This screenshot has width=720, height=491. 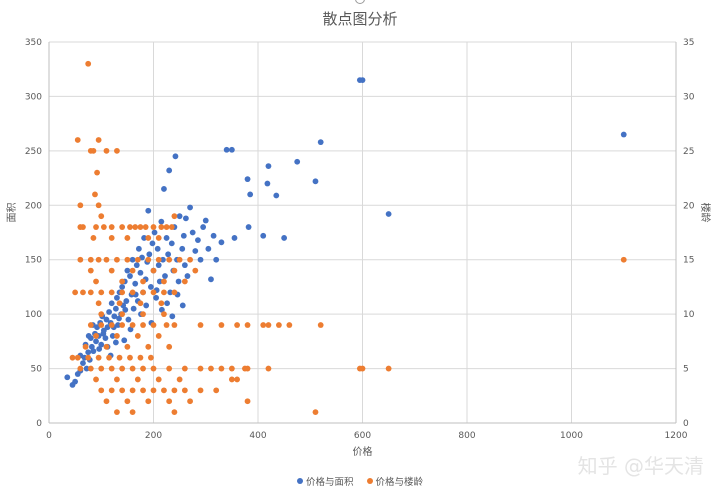 What do you see at coordinates (466, 436) in the screenshot?
I see `x-tick-label: 800` at bounding box center [466, 436].